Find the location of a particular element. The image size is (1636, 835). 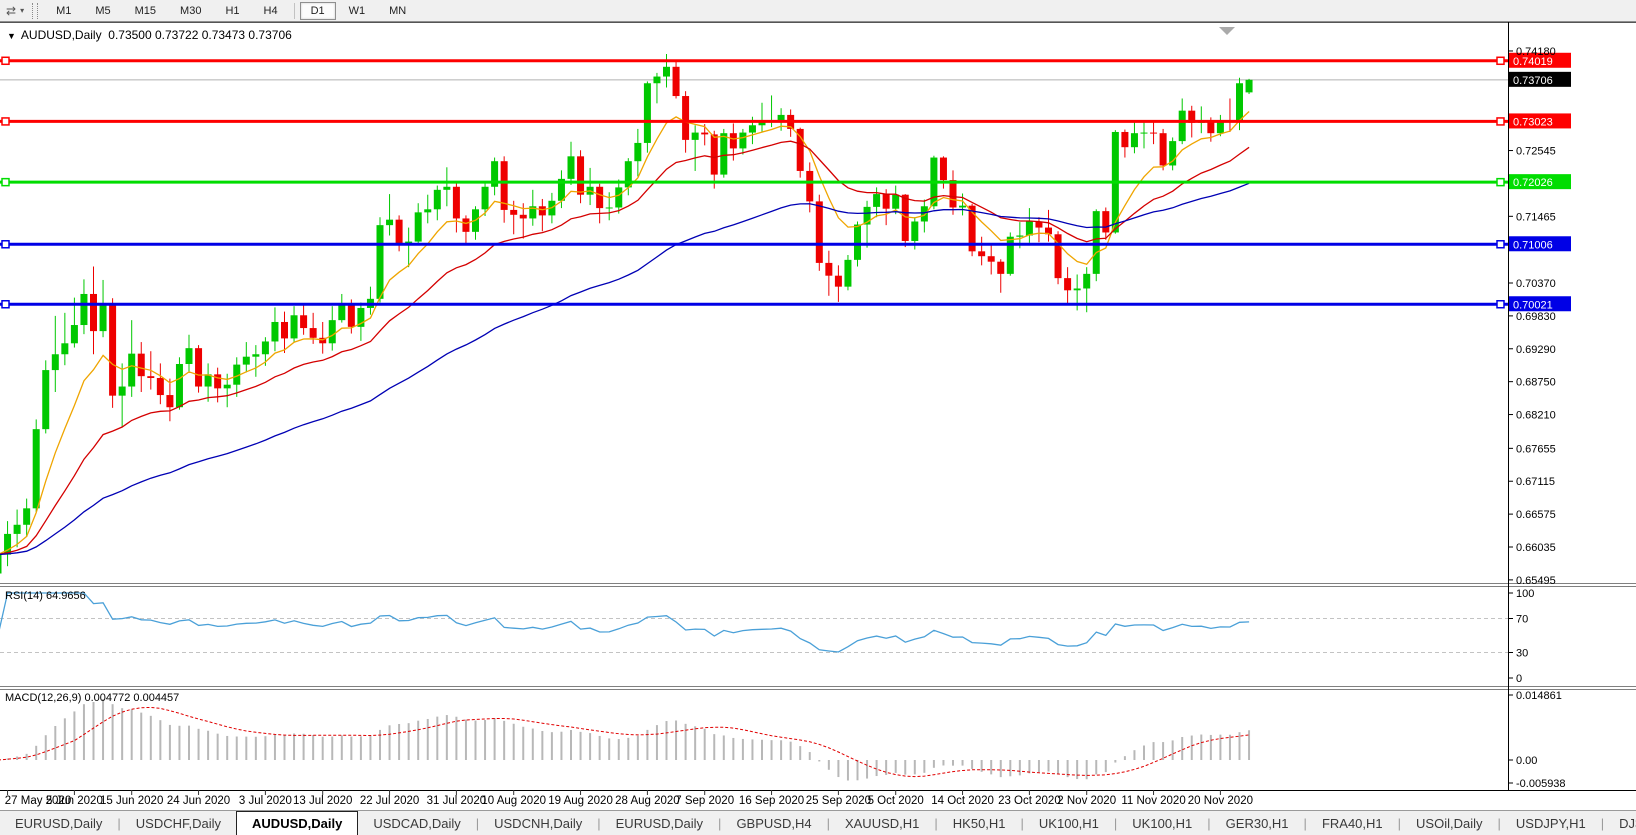

chart-shift-marker-icon is located at coordinates (1227, 31).